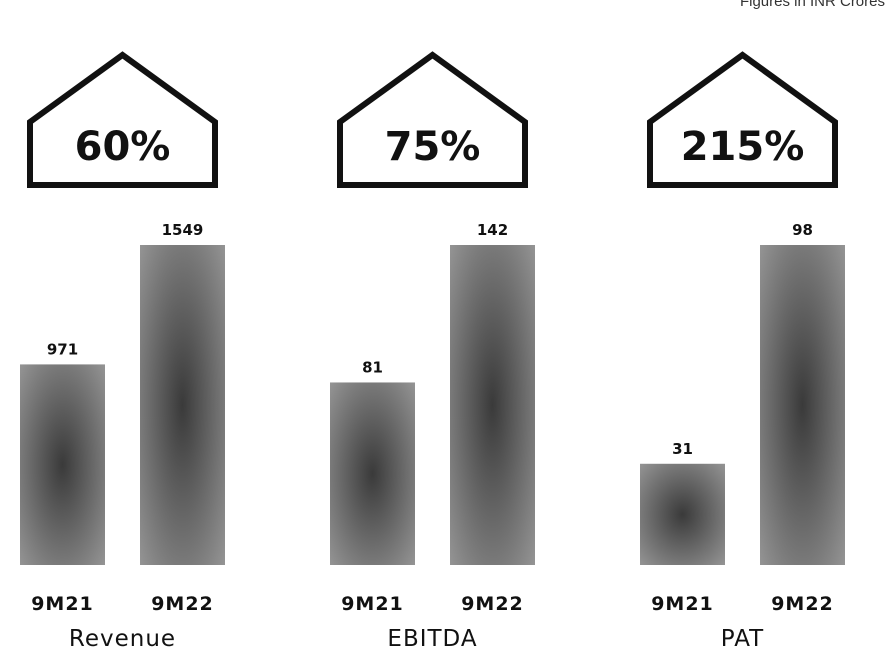 The width and height of the screenshot is (885, 656). Describe the element at coordinates (122, 639) in the screenshot. I see `group-label: Revenue` at that location.